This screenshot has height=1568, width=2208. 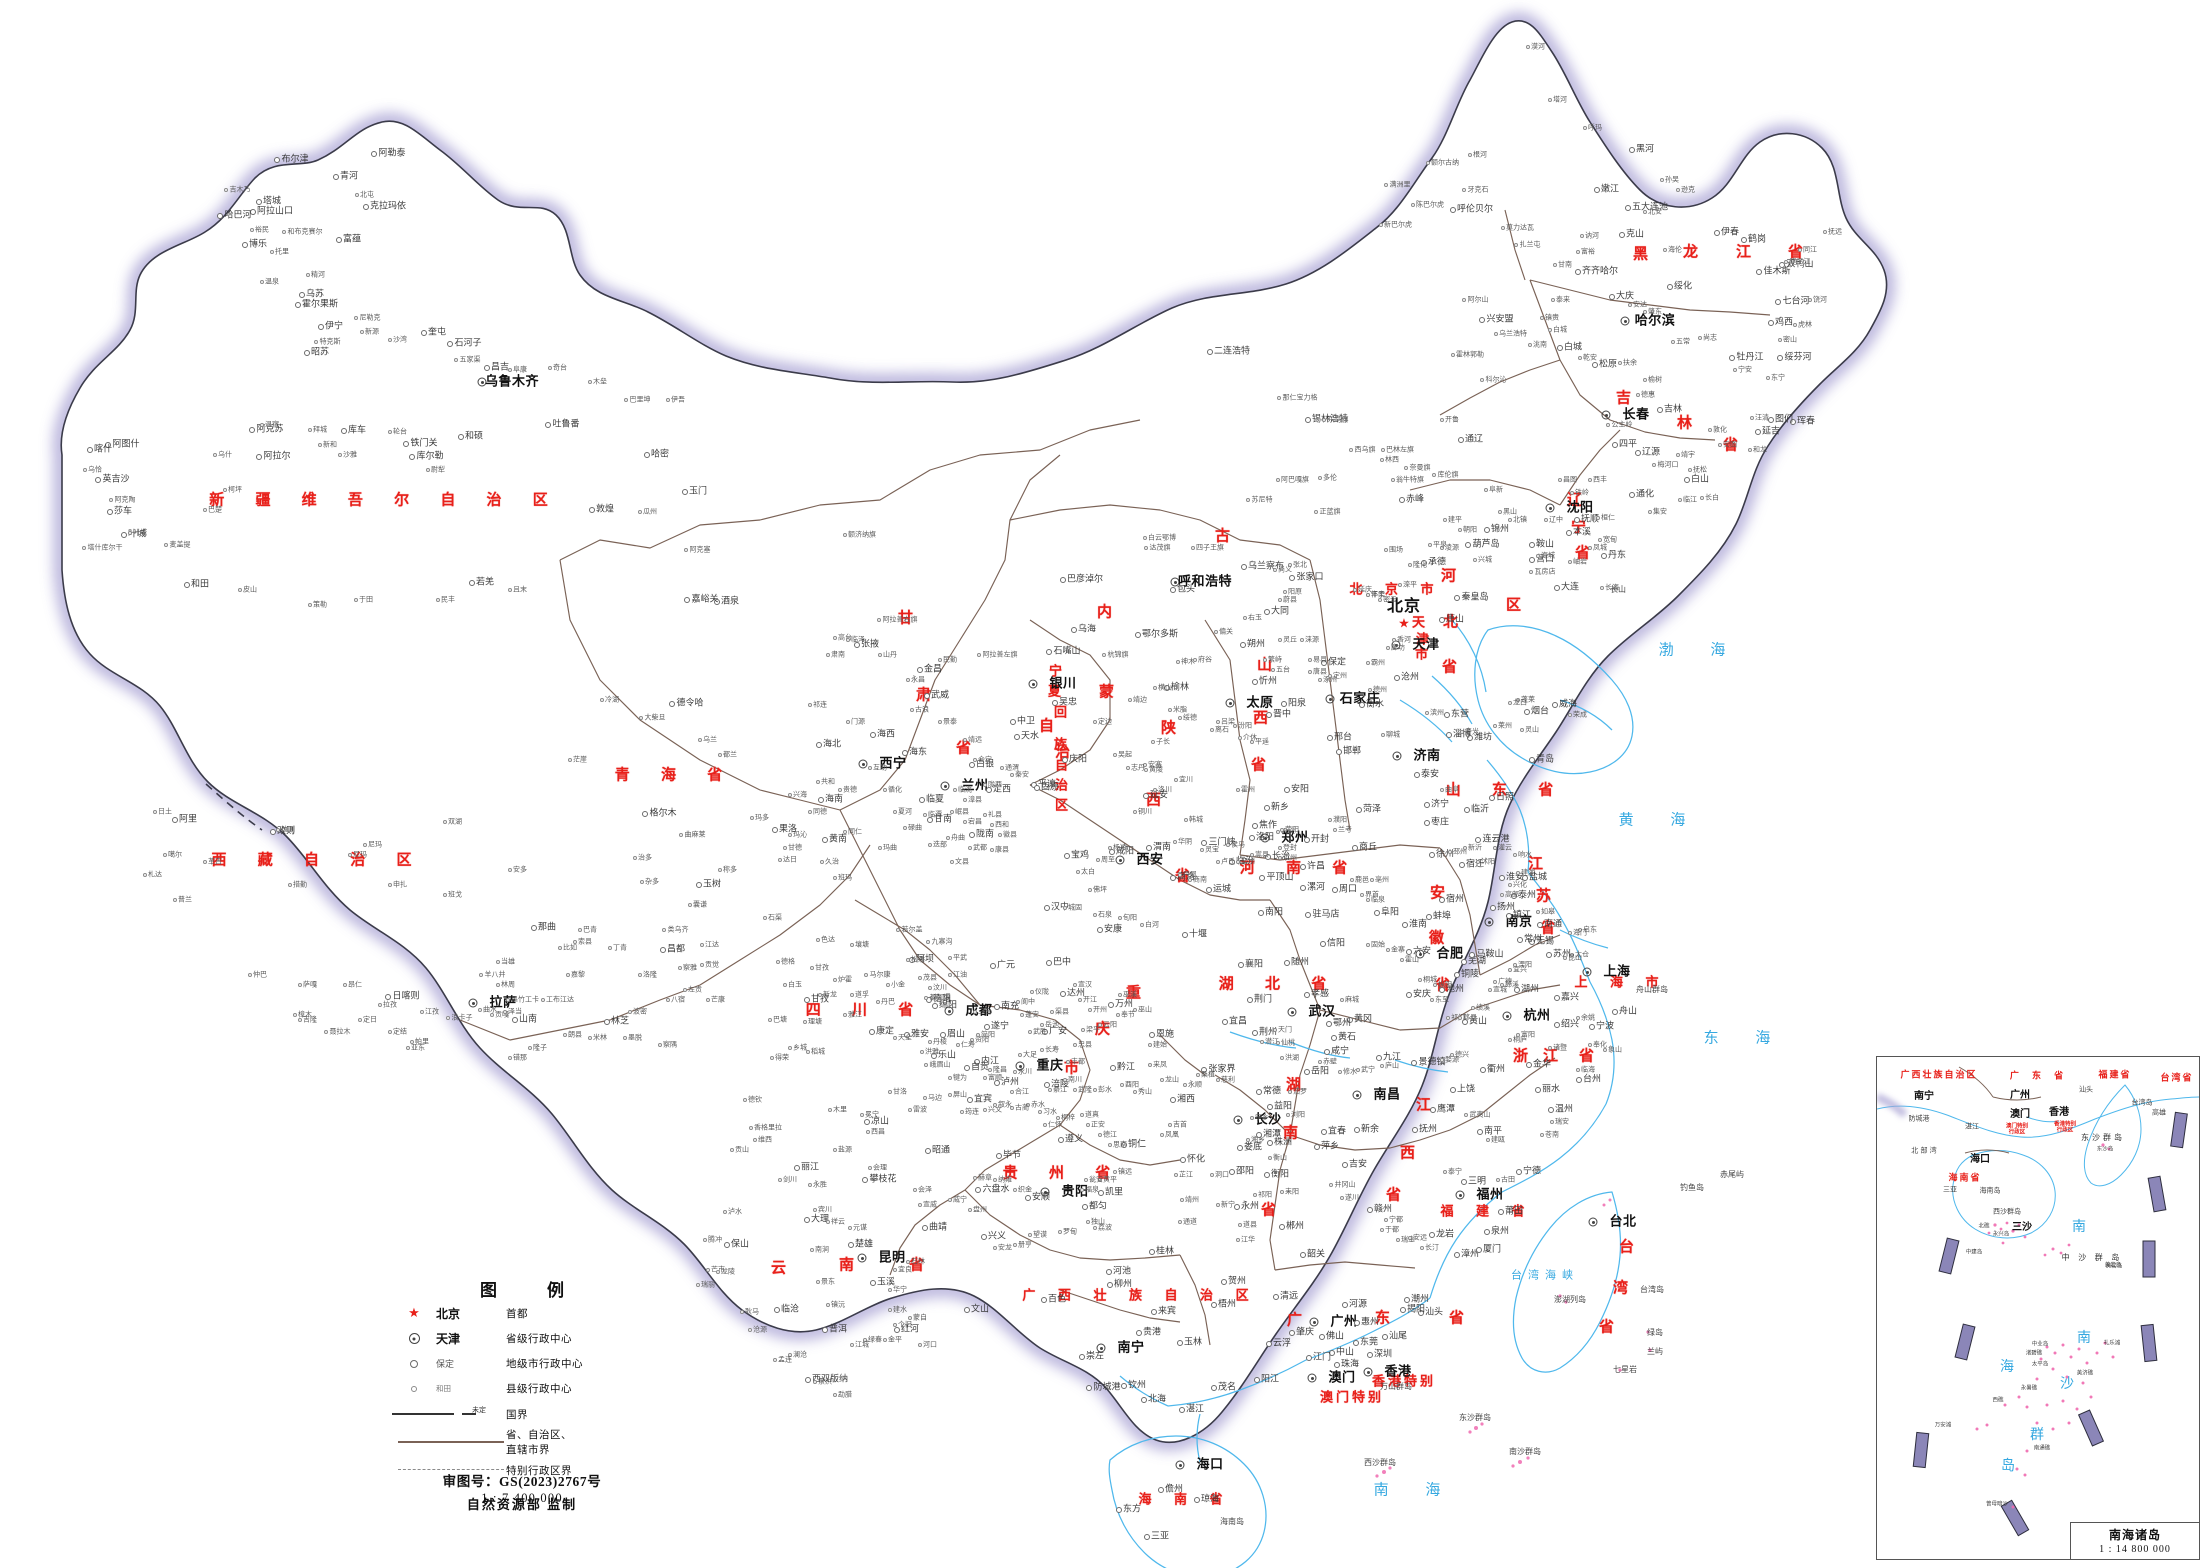 What do you see at coordinates (414, 1388) in the screenshot?
I see `legend-county-circle-icon` at bounding box center [414, 1388].